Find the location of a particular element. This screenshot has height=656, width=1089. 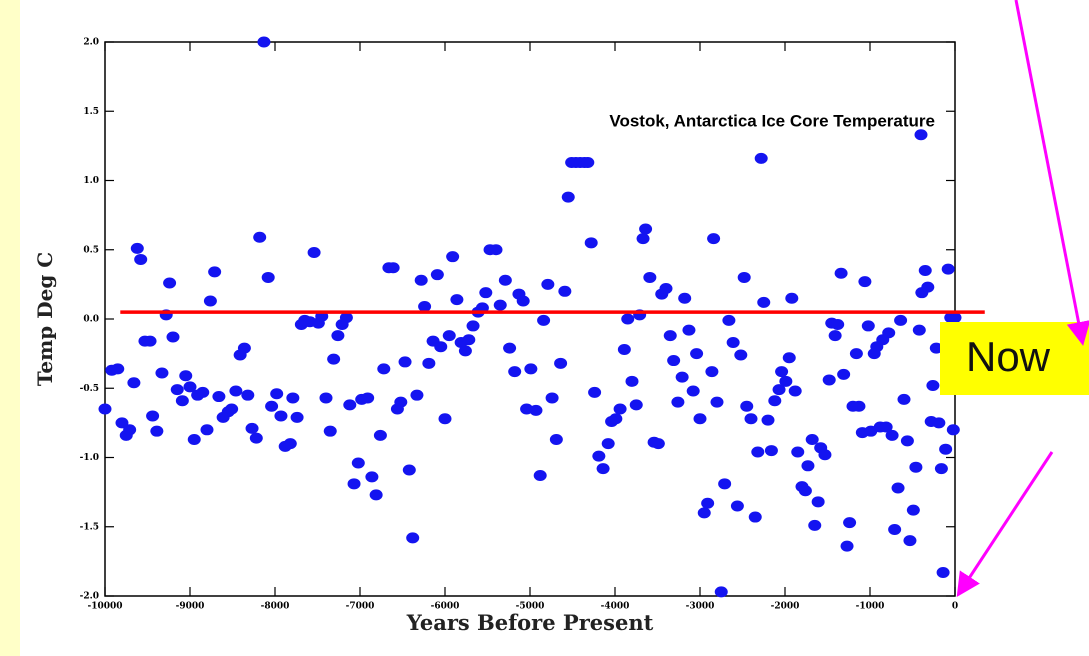

side-strip is located at coordinates (10, 328).